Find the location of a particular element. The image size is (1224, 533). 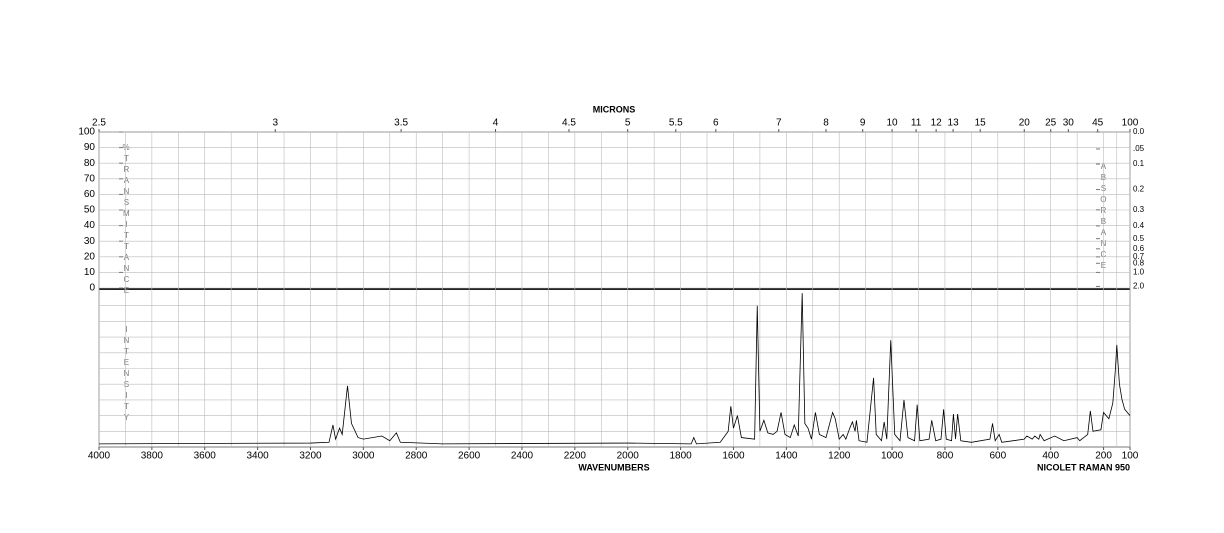

micron-tick-label: 100 is located at coordinates (1130, 123).